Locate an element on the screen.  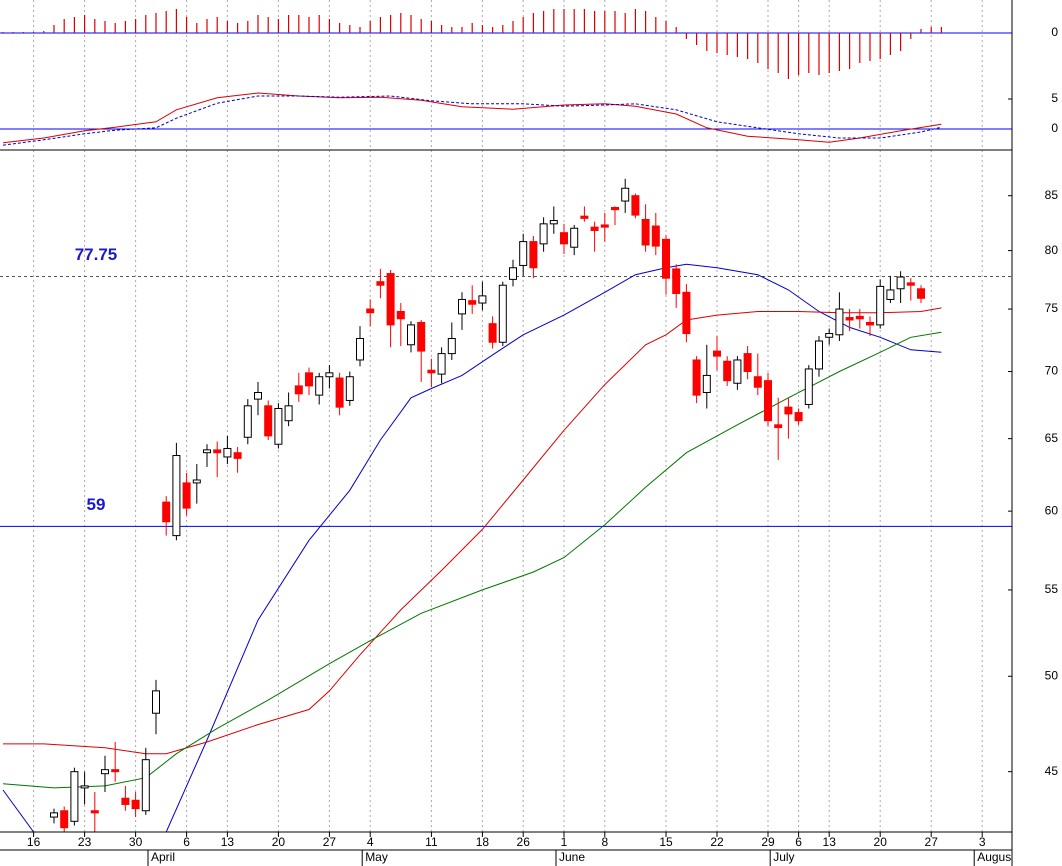
reference-label: 77.75 is located at coordinates (96, 254).